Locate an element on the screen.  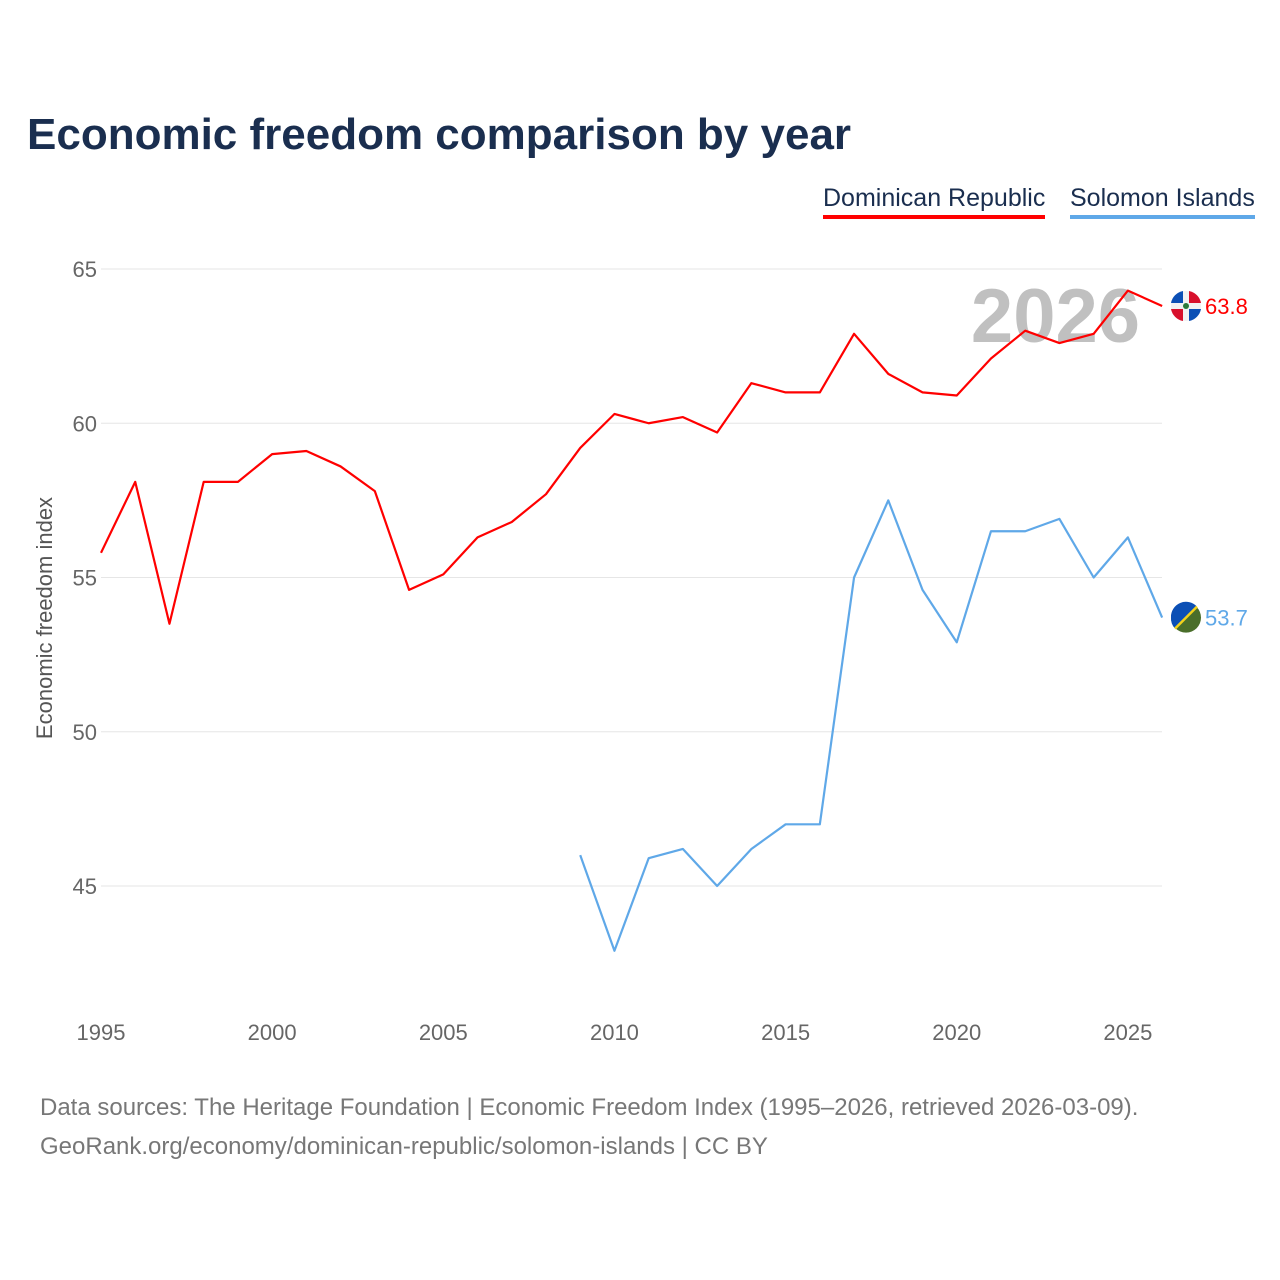
y-tick-label: 50 is located at coordinates (85, 732).